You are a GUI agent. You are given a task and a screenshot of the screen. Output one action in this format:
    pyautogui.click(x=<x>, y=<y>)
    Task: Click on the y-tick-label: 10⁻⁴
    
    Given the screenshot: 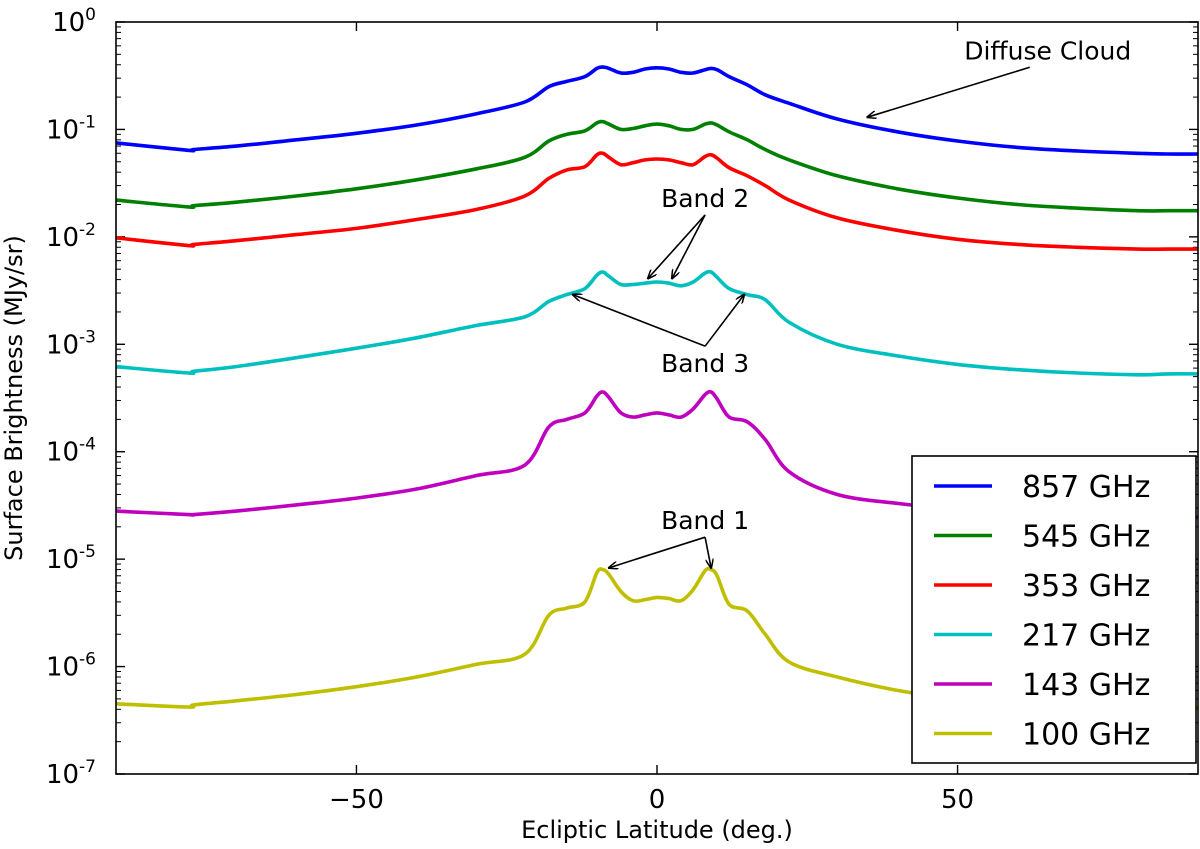 What is the action you would take?
    pyautogui.click(x=71, y=451)
    